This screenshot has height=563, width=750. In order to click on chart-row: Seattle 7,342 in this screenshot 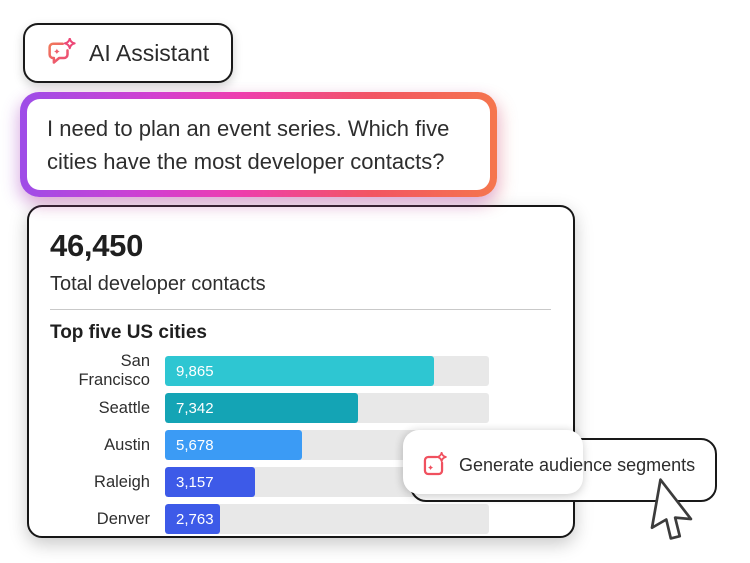, I will do `click(300, 408)`.